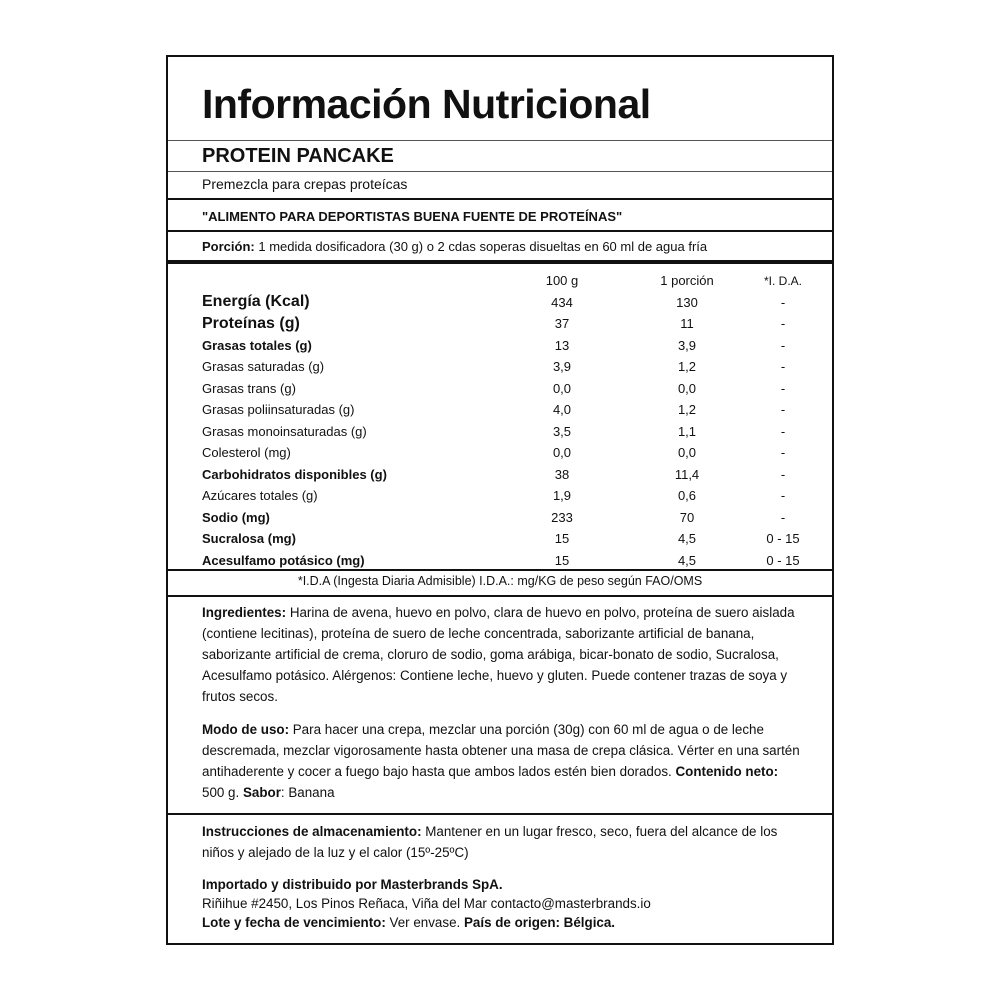 This screenshot has height=1000, width=1000. I want to click on value-100g: 434, so click(562, 302).